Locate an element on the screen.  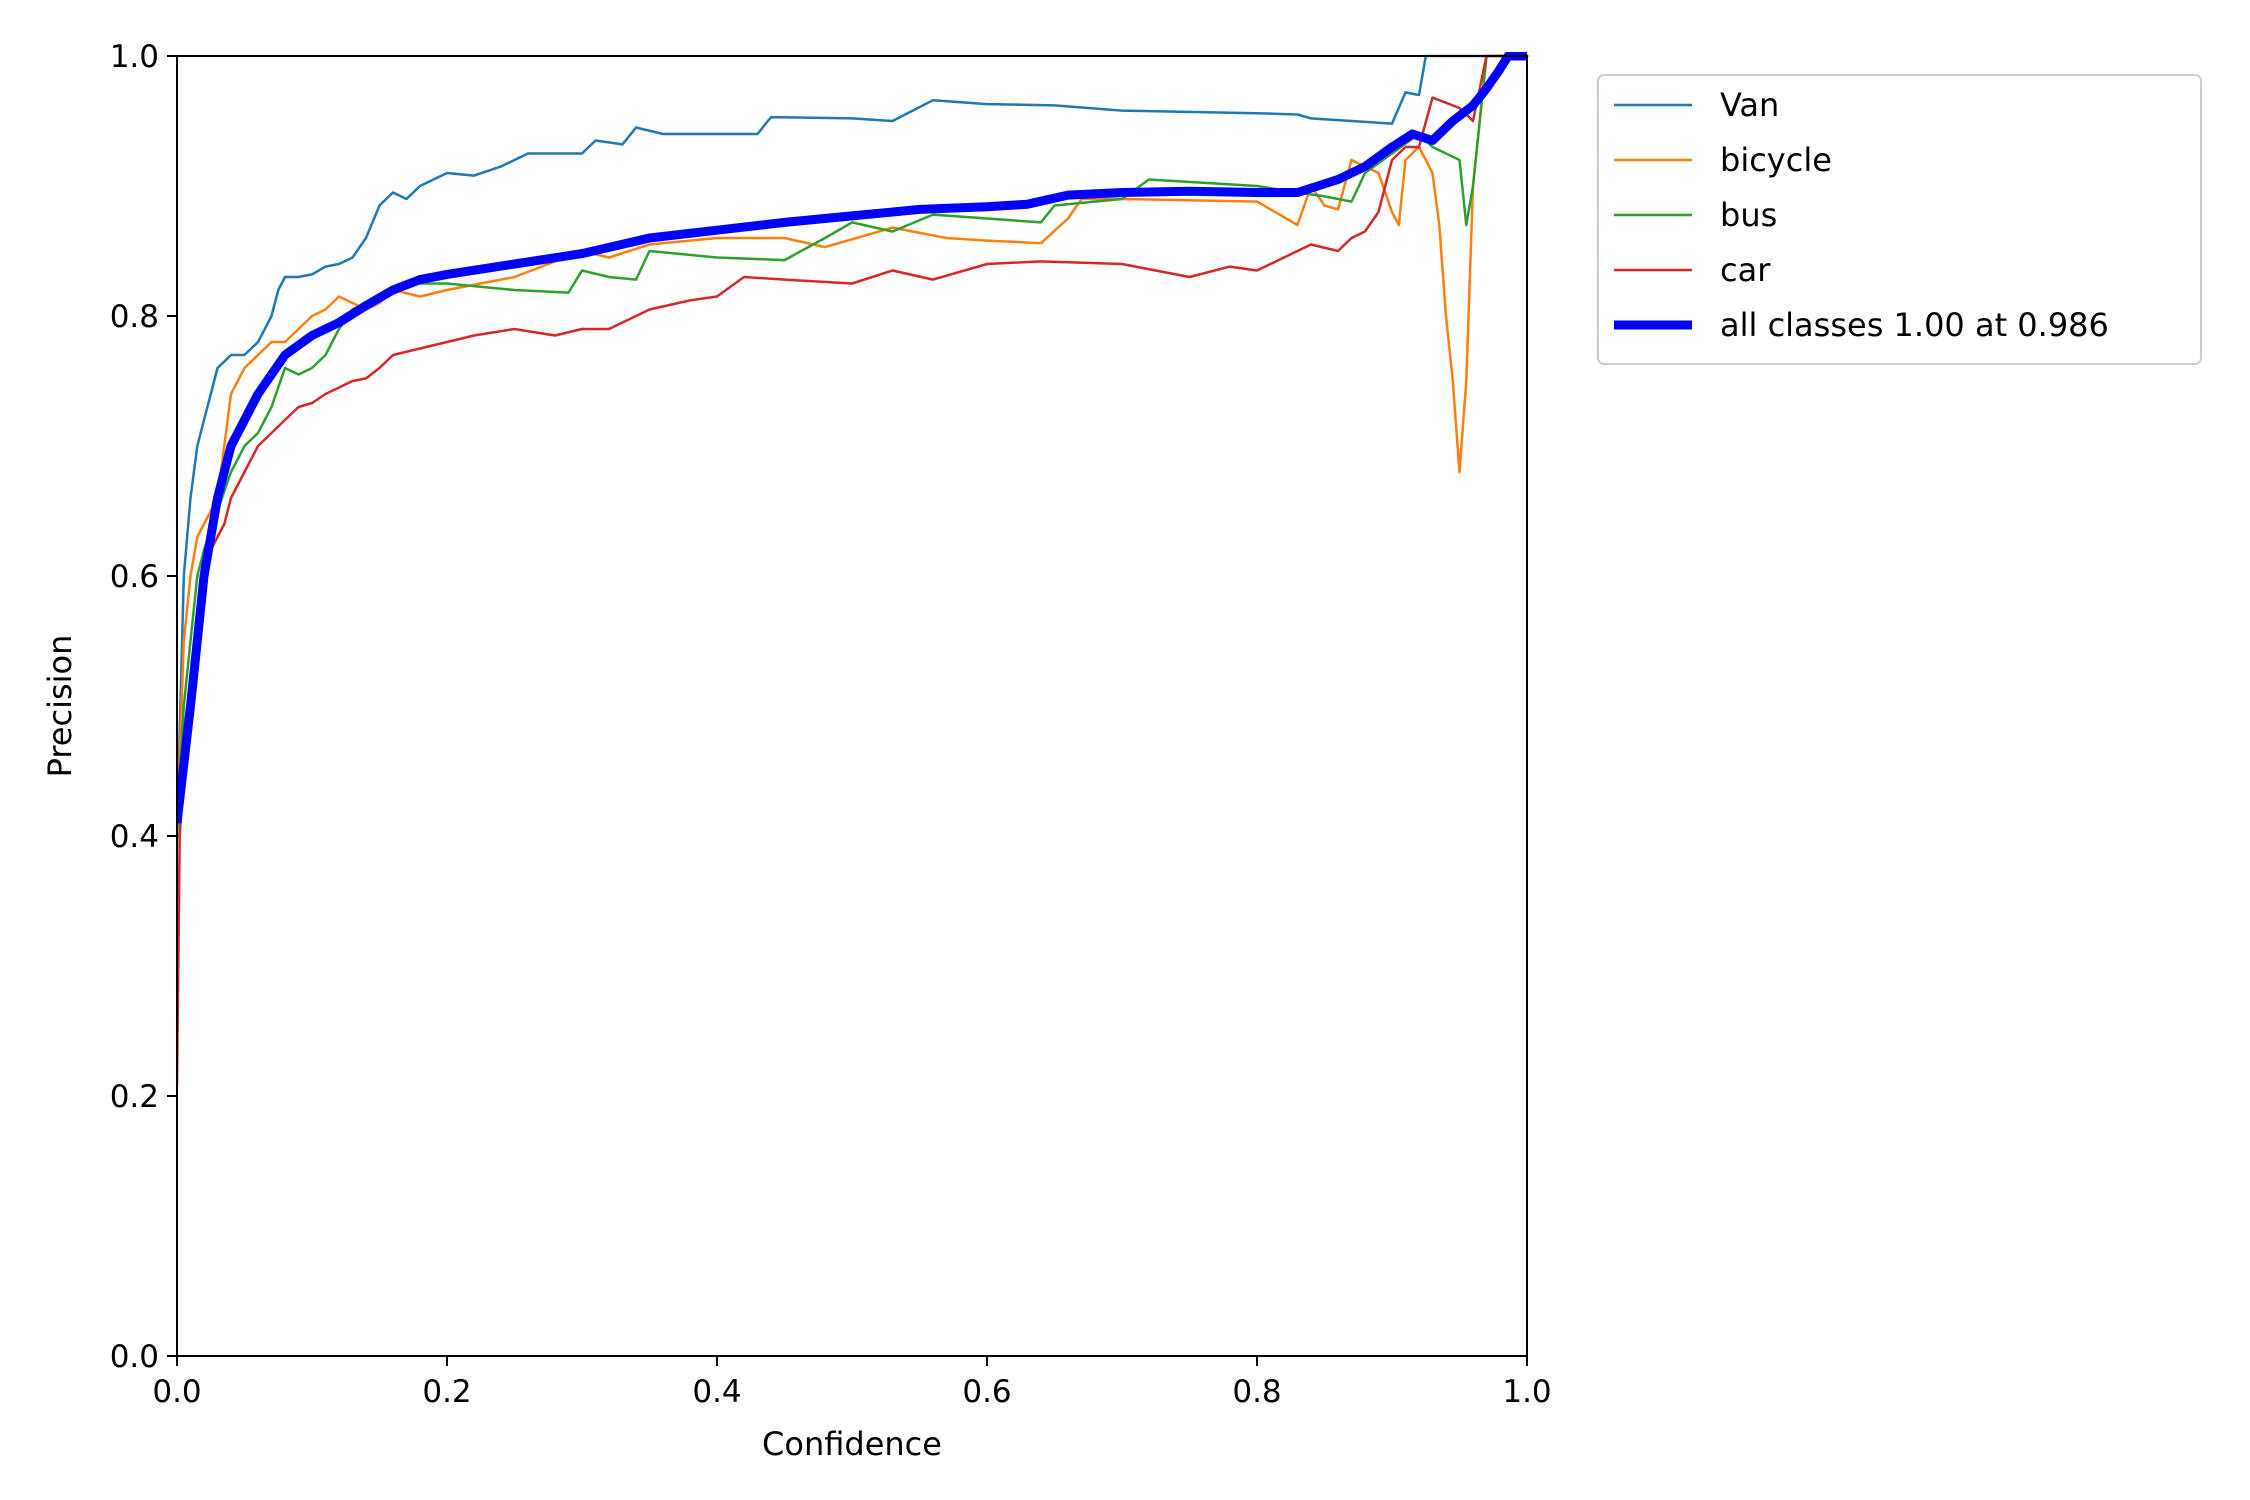
legend-label: bus is located at coordinates (1748, 215).